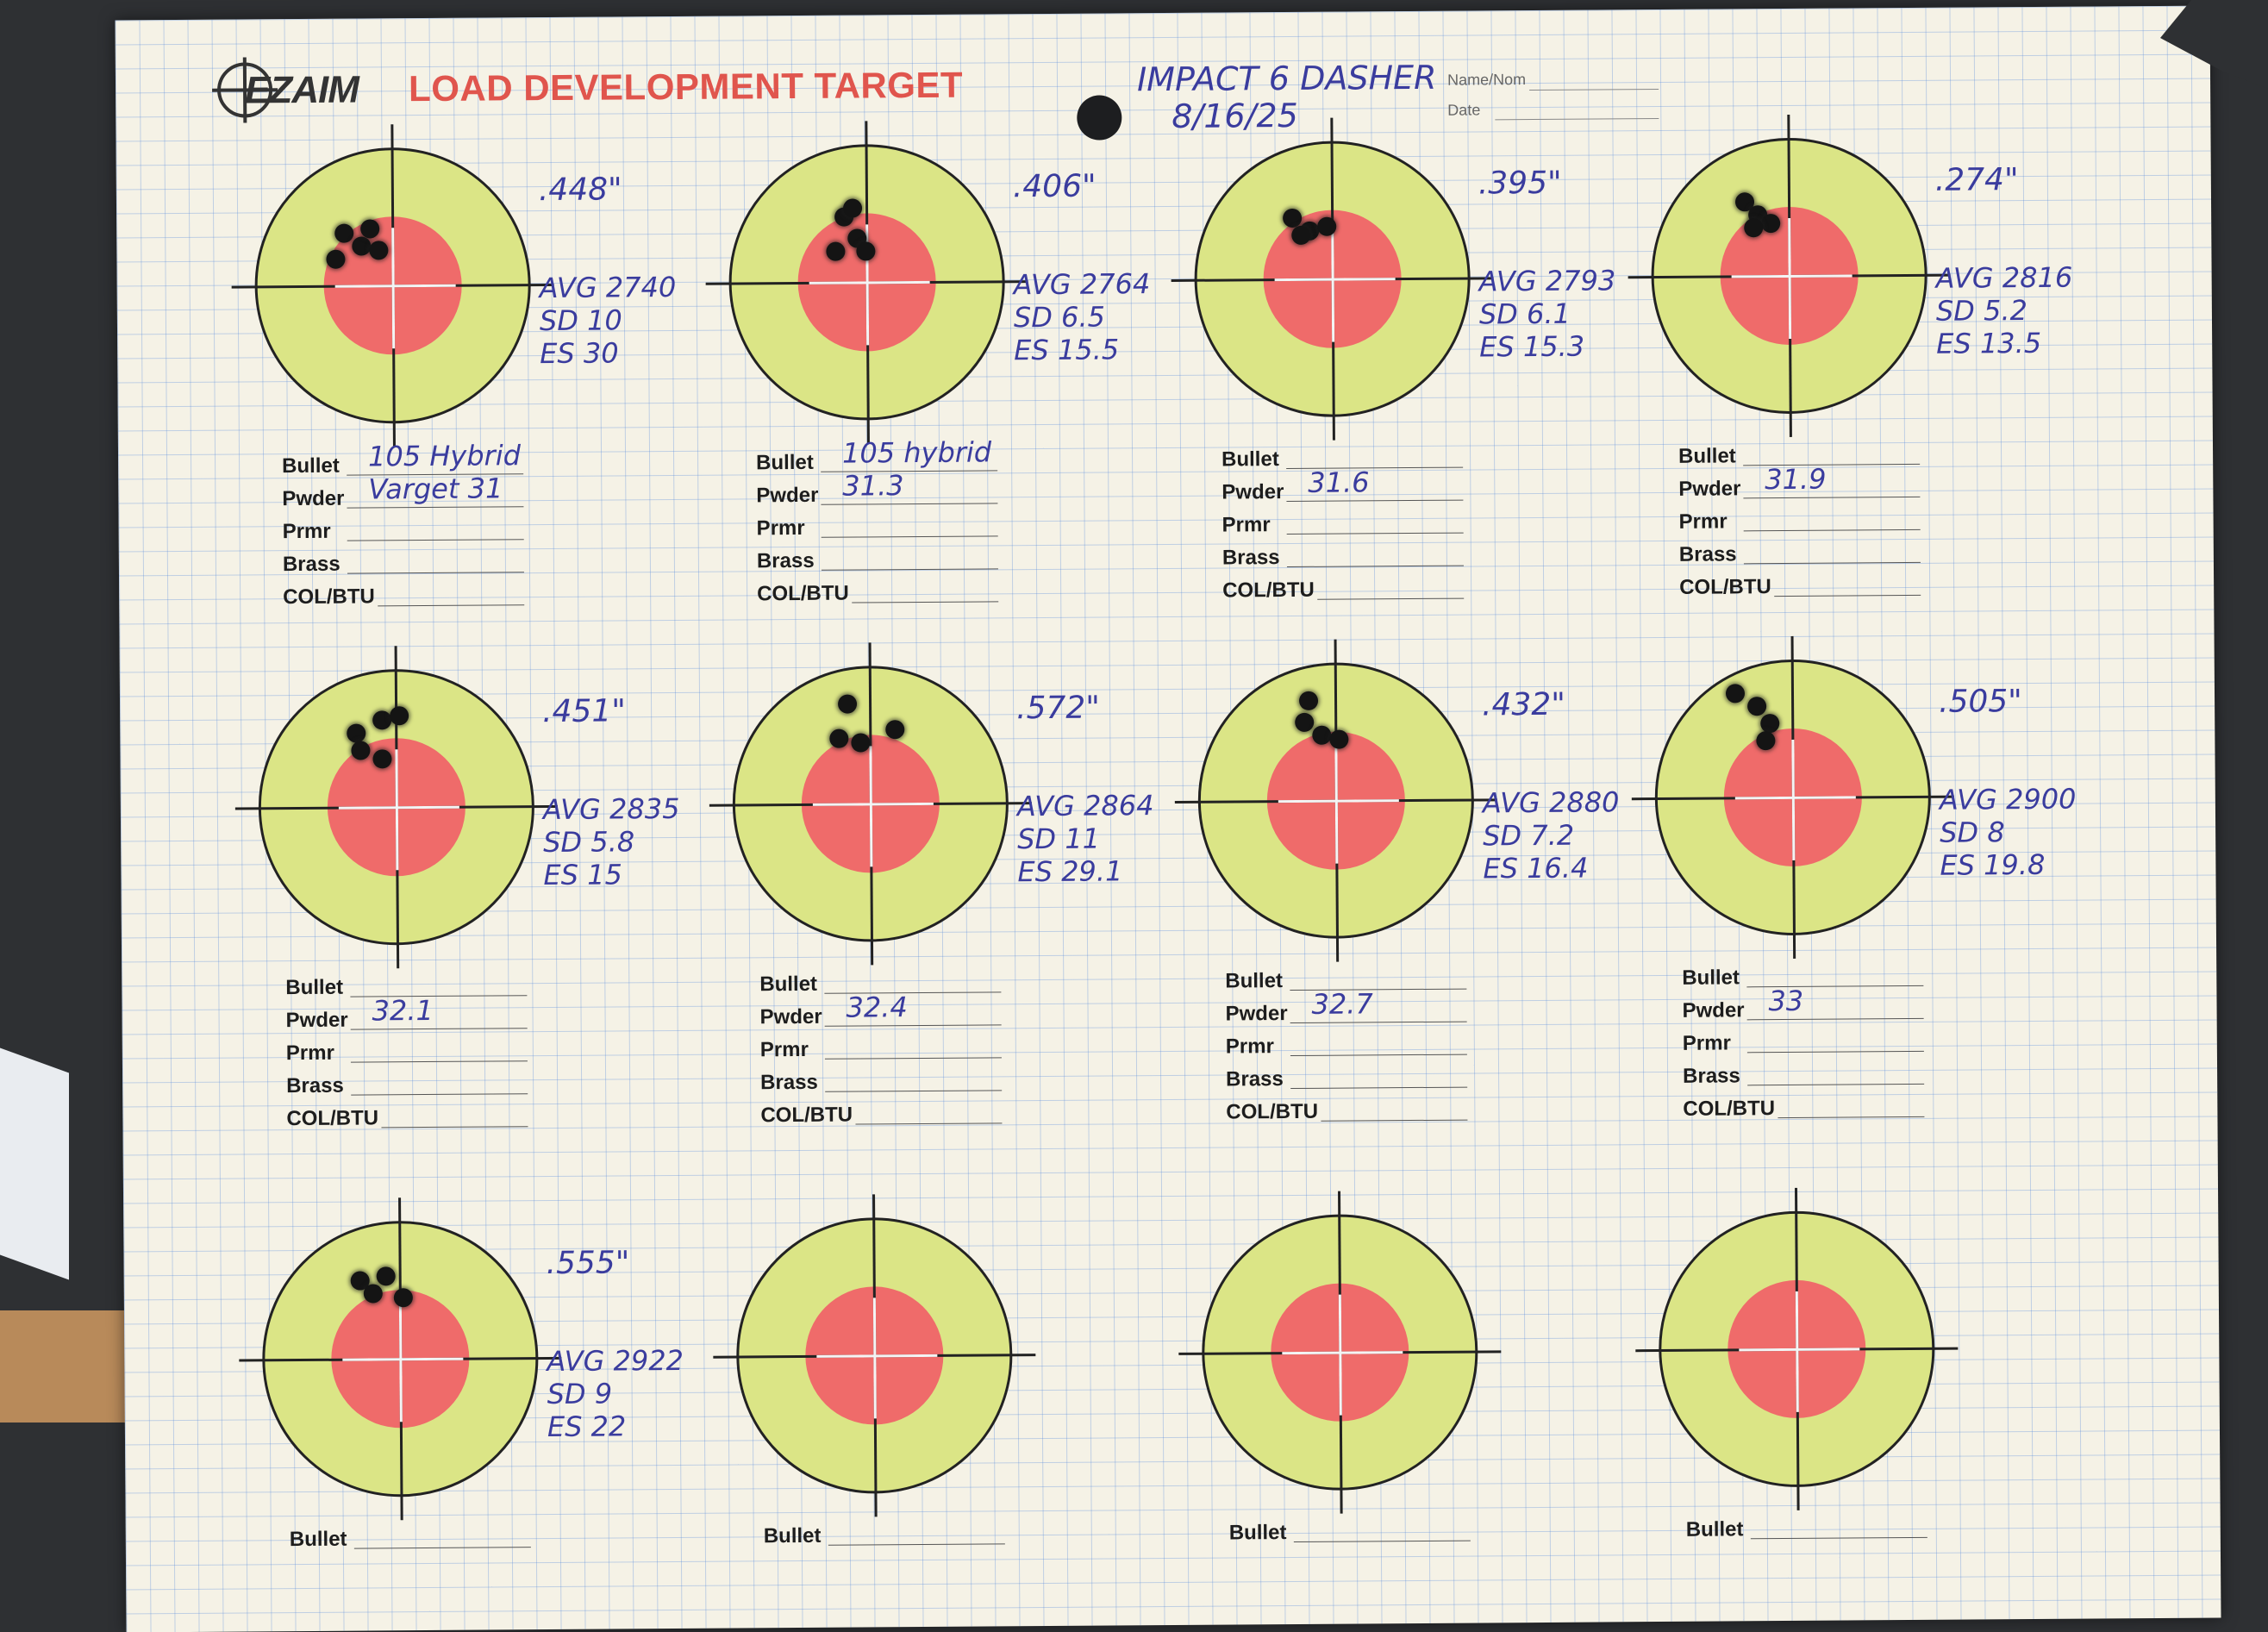  I want to click on stat-es: ES 22, so click(615, 1426).